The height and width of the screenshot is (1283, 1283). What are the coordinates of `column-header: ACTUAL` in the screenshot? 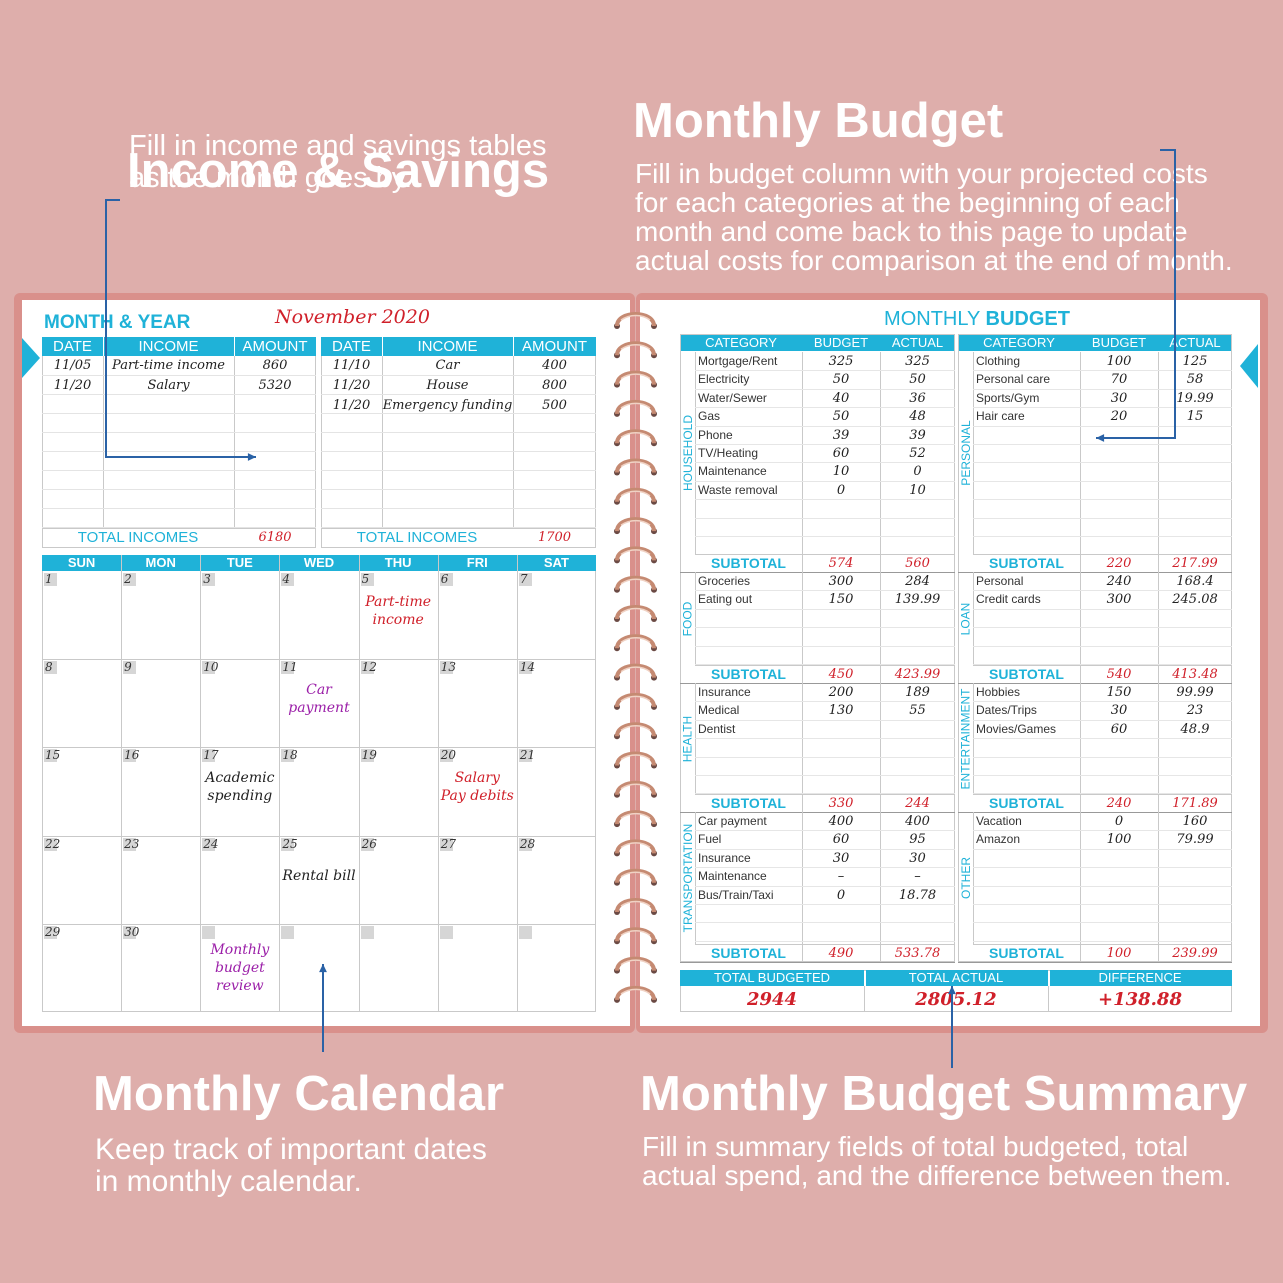 It's located at (1195, 342).